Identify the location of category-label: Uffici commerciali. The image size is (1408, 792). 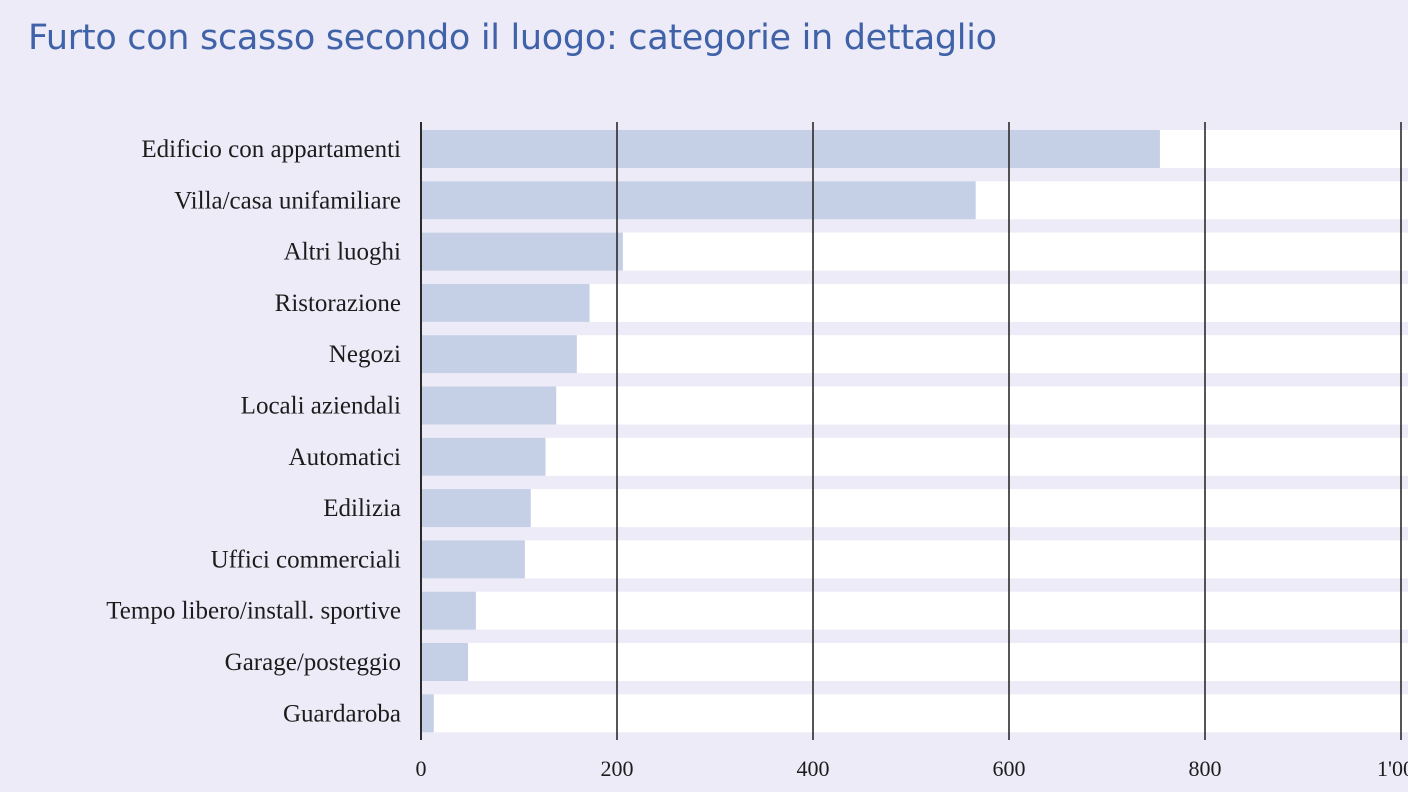
(306, 559).